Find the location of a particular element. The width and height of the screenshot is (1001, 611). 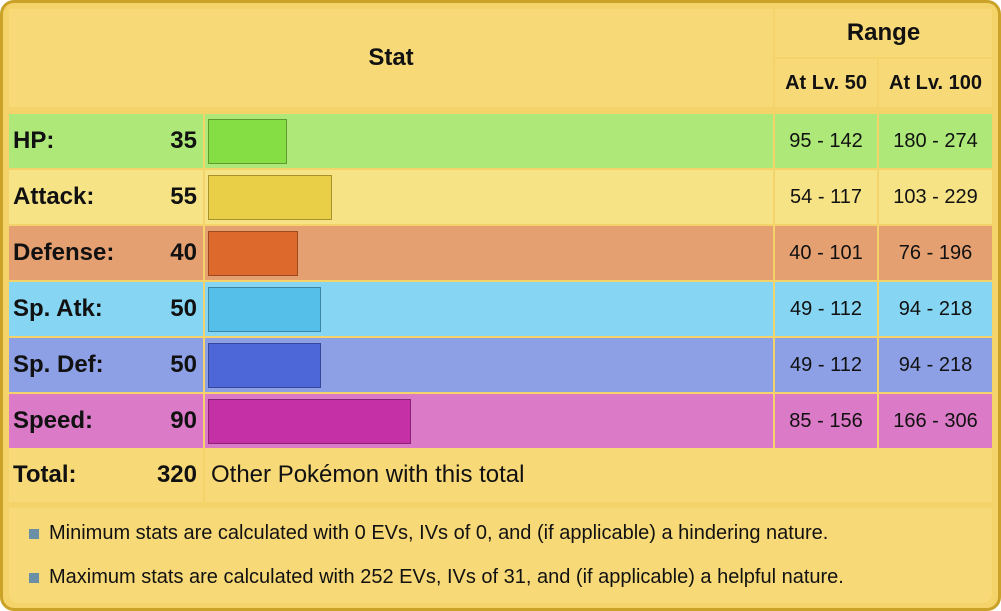

lv100-header: At Lv. 100 is located at coordinates (935, 83).